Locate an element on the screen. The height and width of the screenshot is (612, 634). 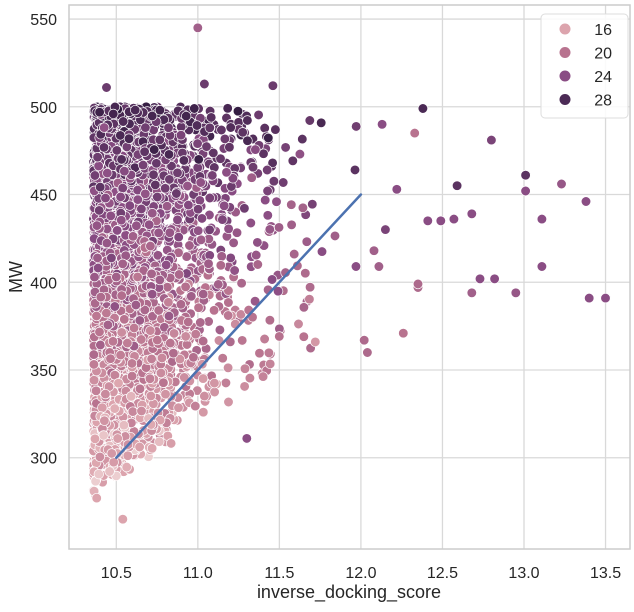
y-tick-label: 500 is located at coordinates (43, 108).